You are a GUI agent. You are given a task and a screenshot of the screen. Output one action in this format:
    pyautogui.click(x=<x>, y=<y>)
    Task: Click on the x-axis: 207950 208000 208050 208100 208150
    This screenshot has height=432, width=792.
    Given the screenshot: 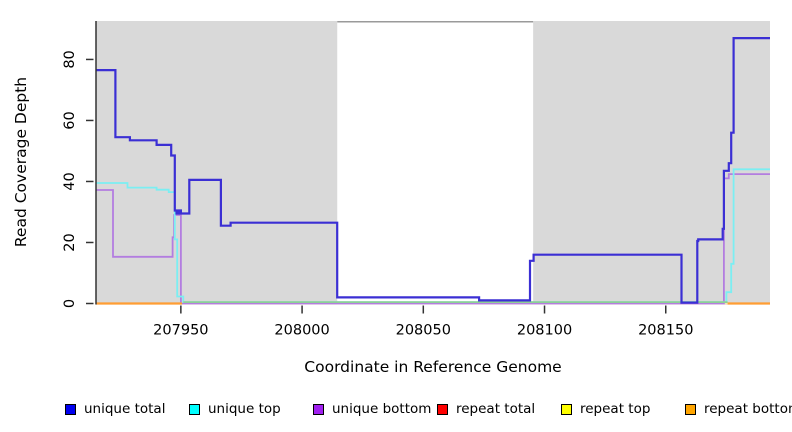 What is the action you would take?
    pyautogui.click(x=423, y=322)
    